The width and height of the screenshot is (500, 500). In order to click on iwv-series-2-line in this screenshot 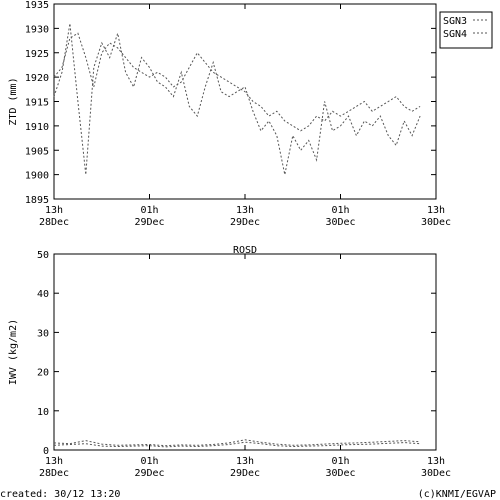, I will do `click(237, 444)`.